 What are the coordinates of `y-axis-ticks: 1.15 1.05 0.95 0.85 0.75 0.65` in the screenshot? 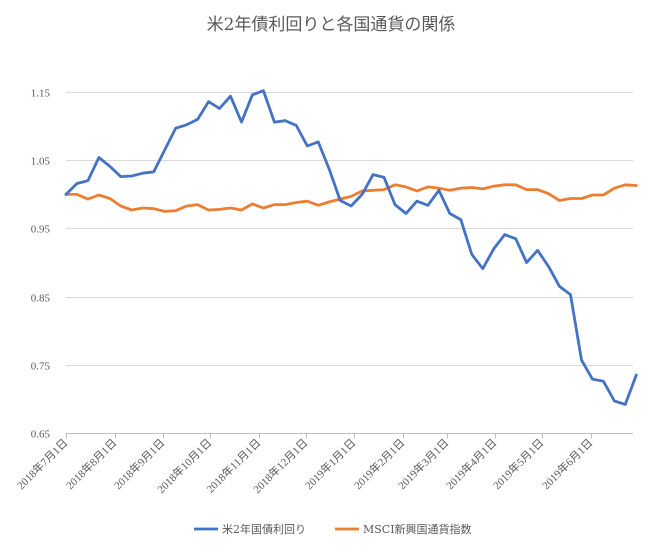 It's located at (41, 264).